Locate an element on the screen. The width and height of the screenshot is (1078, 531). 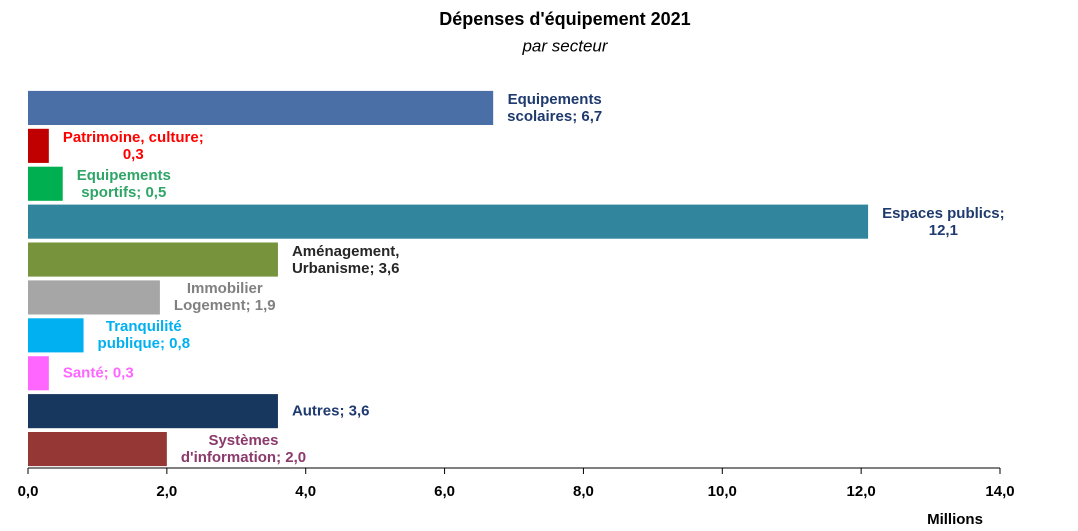
x-tick-label: 10,0 is located at coordinates (722, 491).